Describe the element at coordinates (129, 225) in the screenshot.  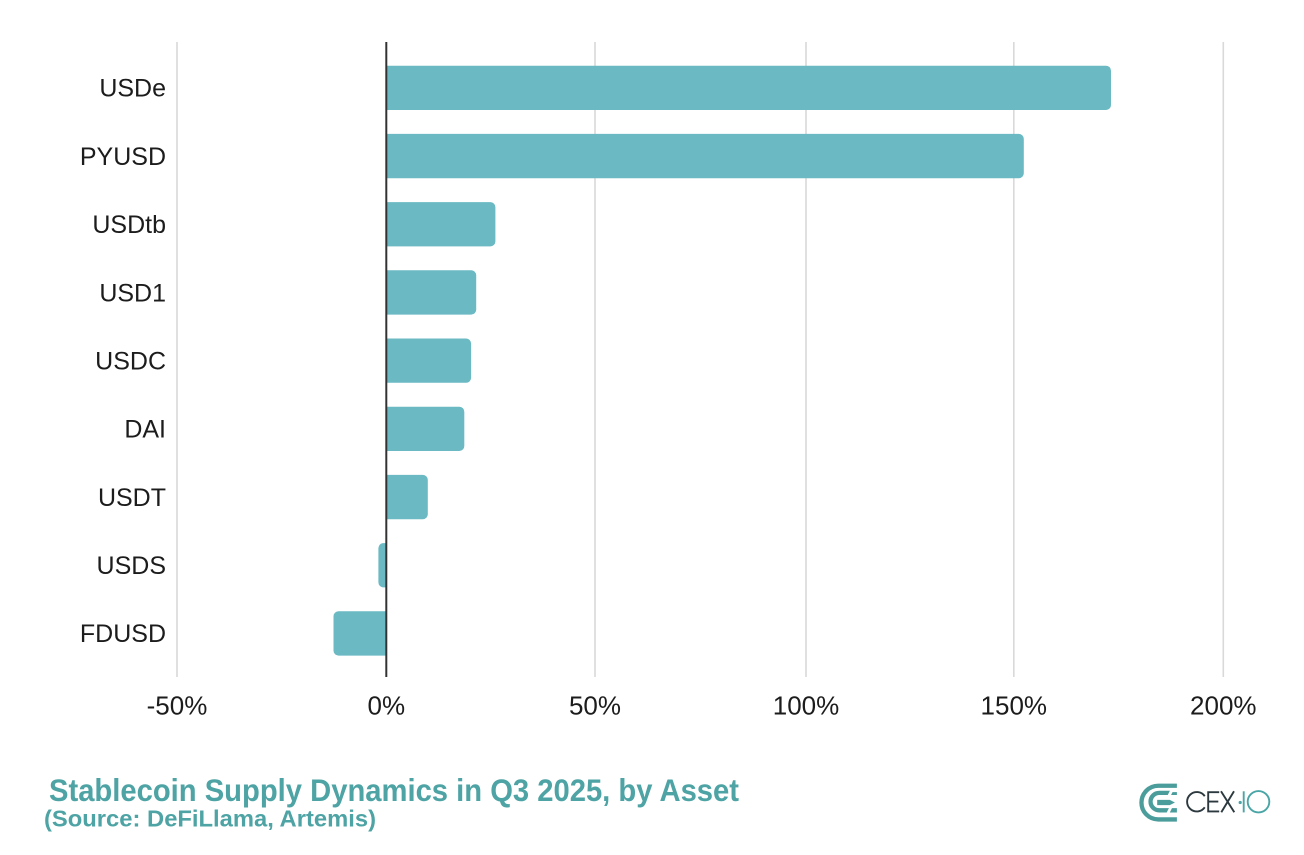
I see `svg-text: USDtb` at that location.